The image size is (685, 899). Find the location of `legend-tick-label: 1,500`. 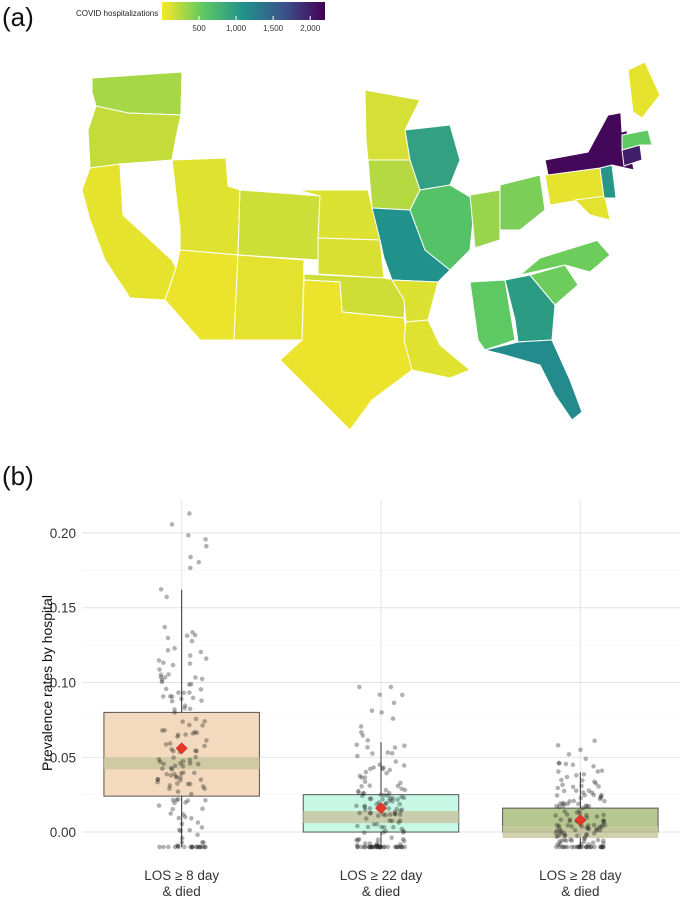

legend-tick-label: 1,500 is located at coordinates (273, 28).